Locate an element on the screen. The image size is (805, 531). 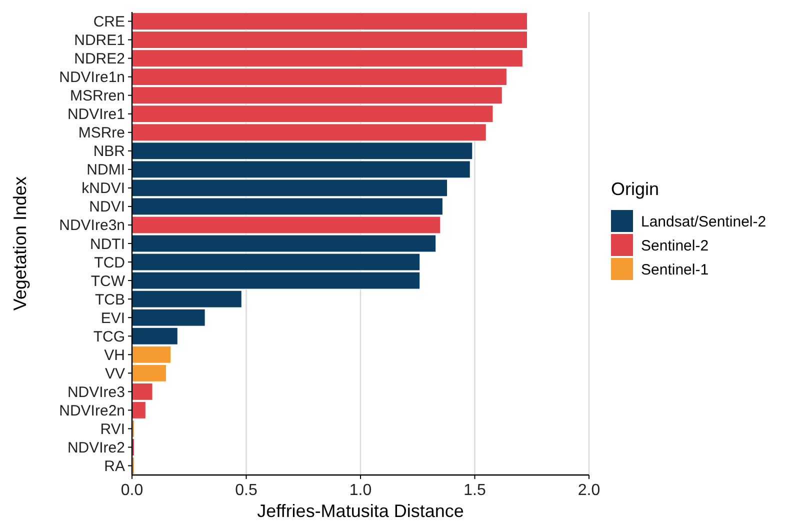
y-tick-label: TCB is located at coordinates (110, 299).